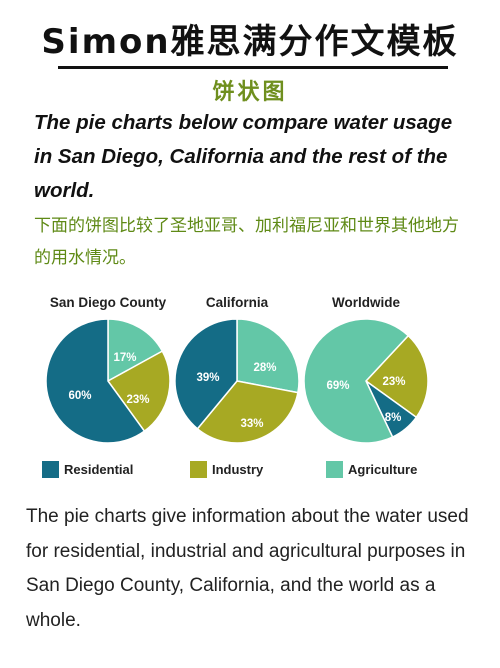 The height and width of the screenshot is (668, 500). I want to click on slice-label: 33%, so click(251, 424).